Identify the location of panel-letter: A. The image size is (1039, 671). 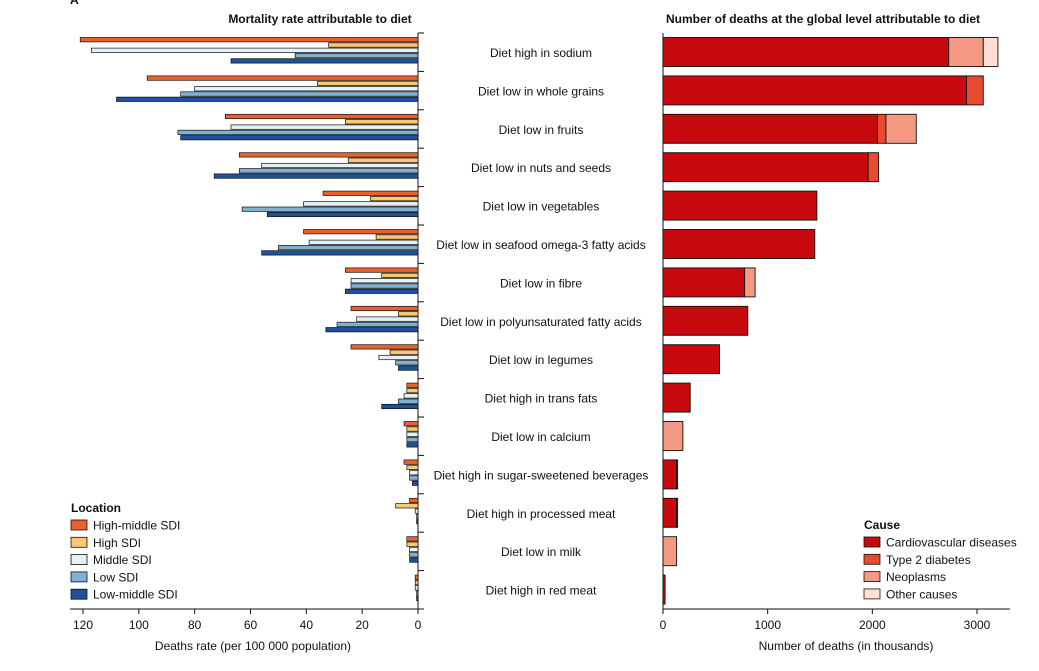
(74, 3).